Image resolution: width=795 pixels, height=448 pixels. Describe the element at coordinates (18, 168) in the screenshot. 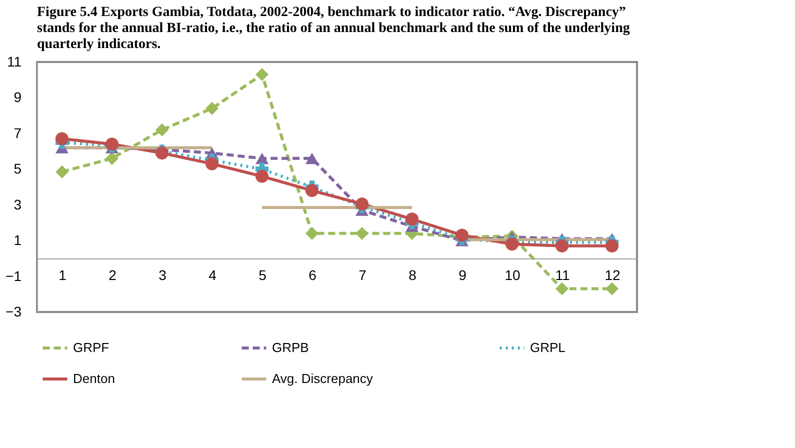

I see `y-tick-label: 5` at that location.